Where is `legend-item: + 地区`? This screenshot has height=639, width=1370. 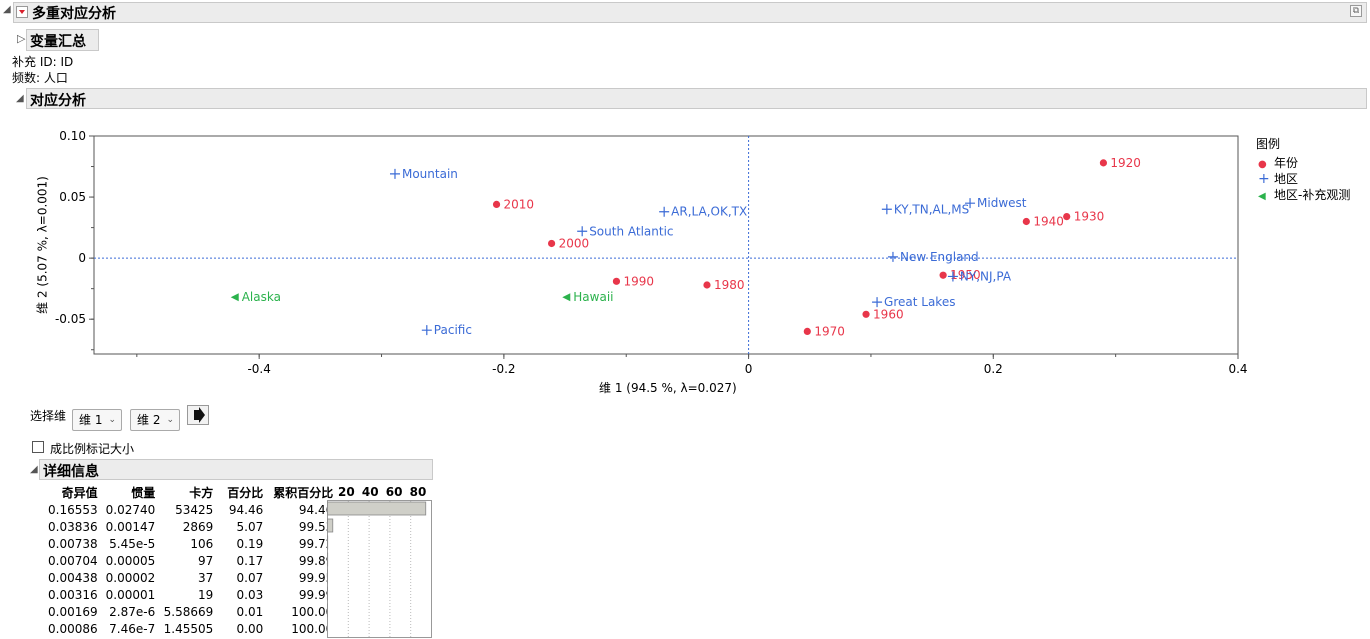 legend-item: + 地区 is located at coordinates (1278, 178).